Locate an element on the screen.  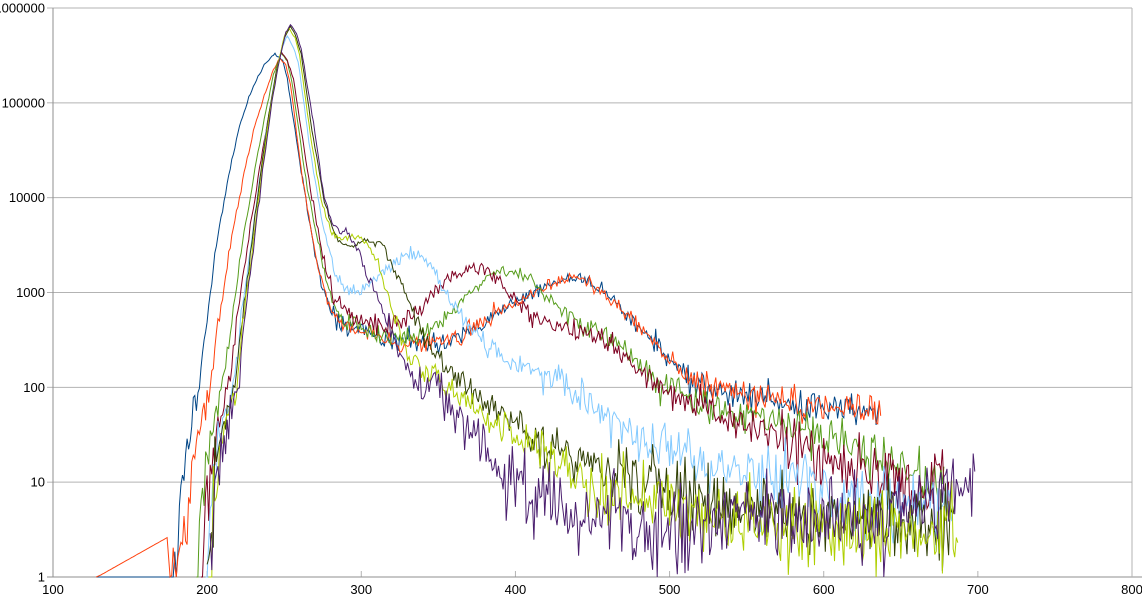
x-axis-tick-label: 400 is located at coordinates (516, 589).